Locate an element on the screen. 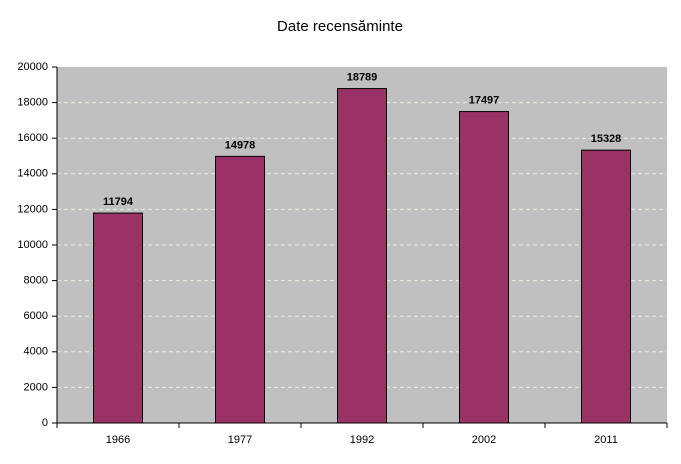 The width and height of the screenshot is (681, 464). x-tick-label: 2002 is located at coordinates (484, 440).